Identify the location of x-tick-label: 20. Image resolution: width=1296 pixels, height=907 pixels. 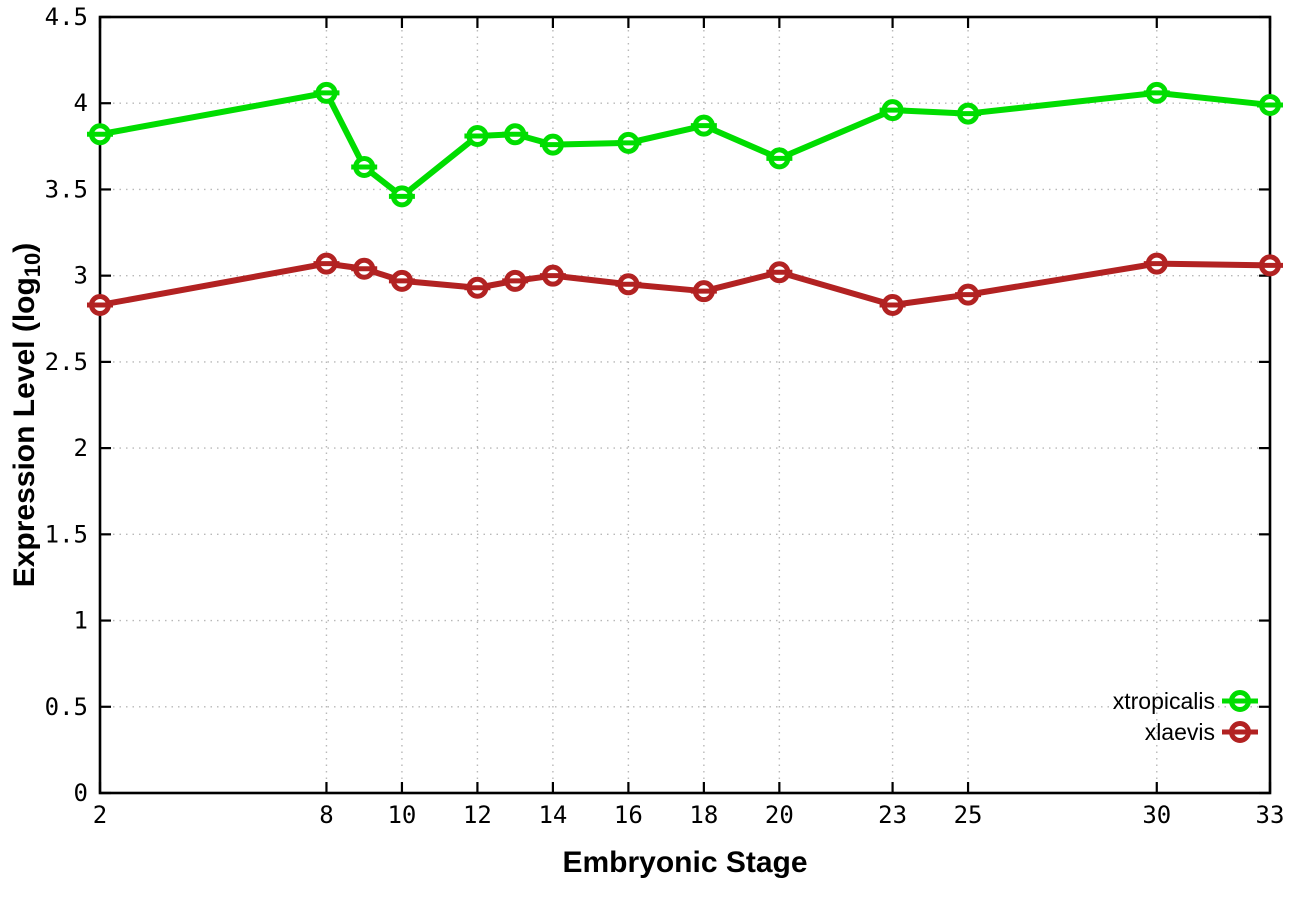
(779, 815).